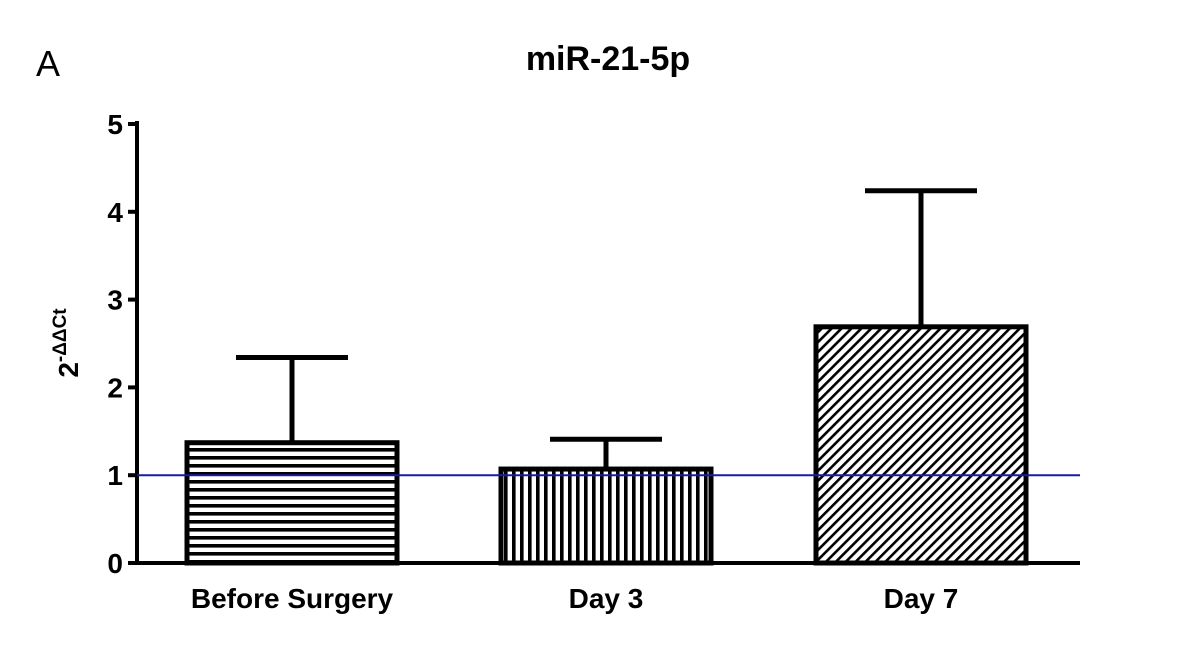 Image resolution: width=1180 pixels, height=649 pixels. Describe the element at coordinates (115, 387) in the screenshot. I see `y-tick-label: 2` at that location.